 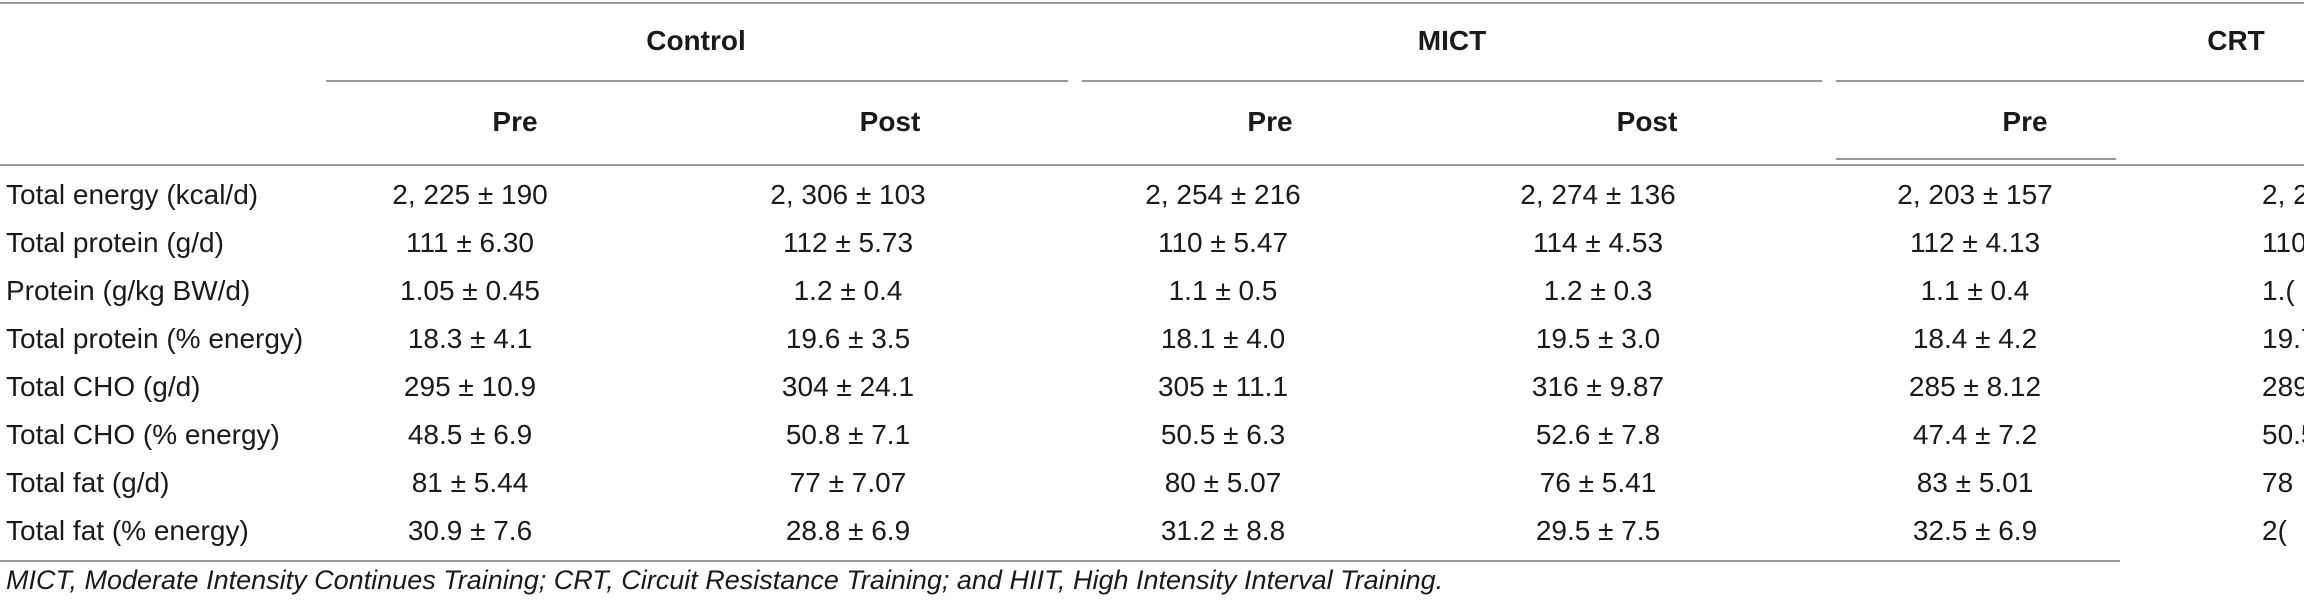 I want to click on table-cell: 111 ± 6.30, so click(x=470, y=242).